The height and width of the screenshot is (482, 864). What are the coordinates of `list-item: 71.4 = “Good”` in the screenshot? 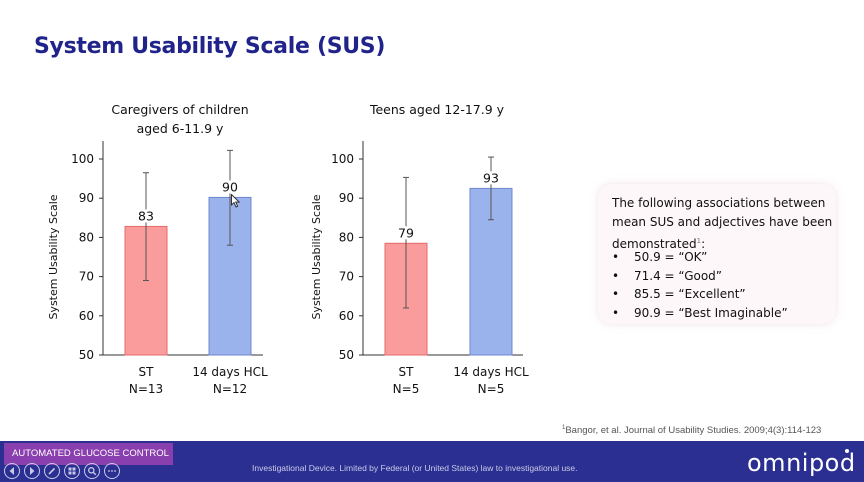 It's located at (693, 276).